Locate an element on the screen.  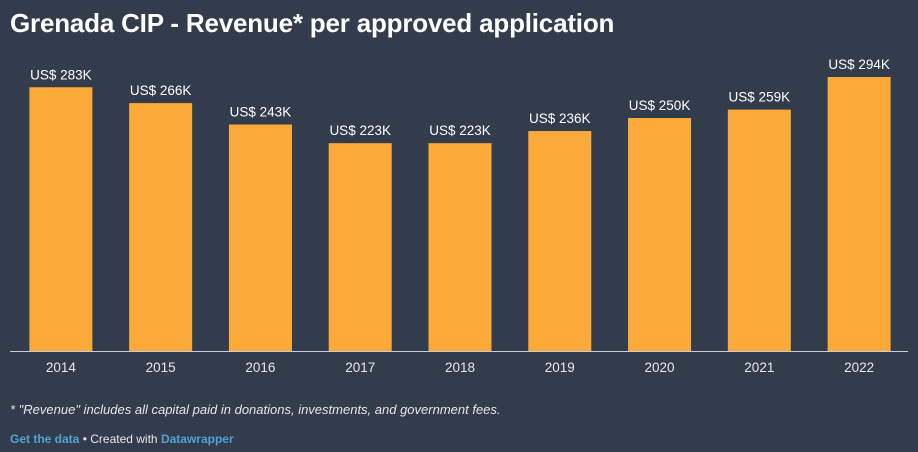
bar-2018 is located at coordinates (460, 247).